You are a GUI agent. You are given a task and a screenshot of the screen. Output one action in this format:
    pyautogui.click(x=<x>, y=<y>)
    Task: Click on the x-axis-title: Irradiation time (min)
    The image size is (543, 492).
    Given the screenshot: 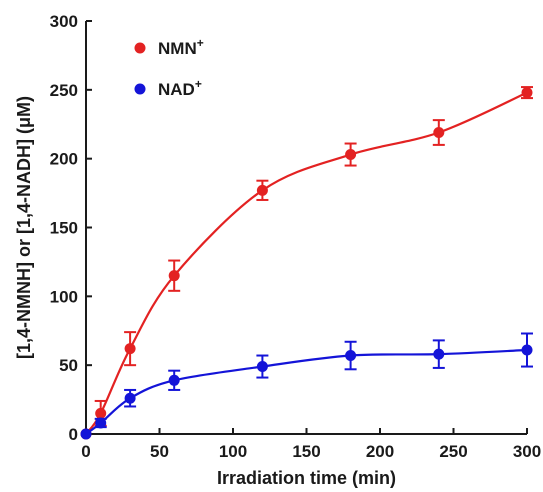 What is the action you would take?
    pyautogui.click(x=306, y=478)
    